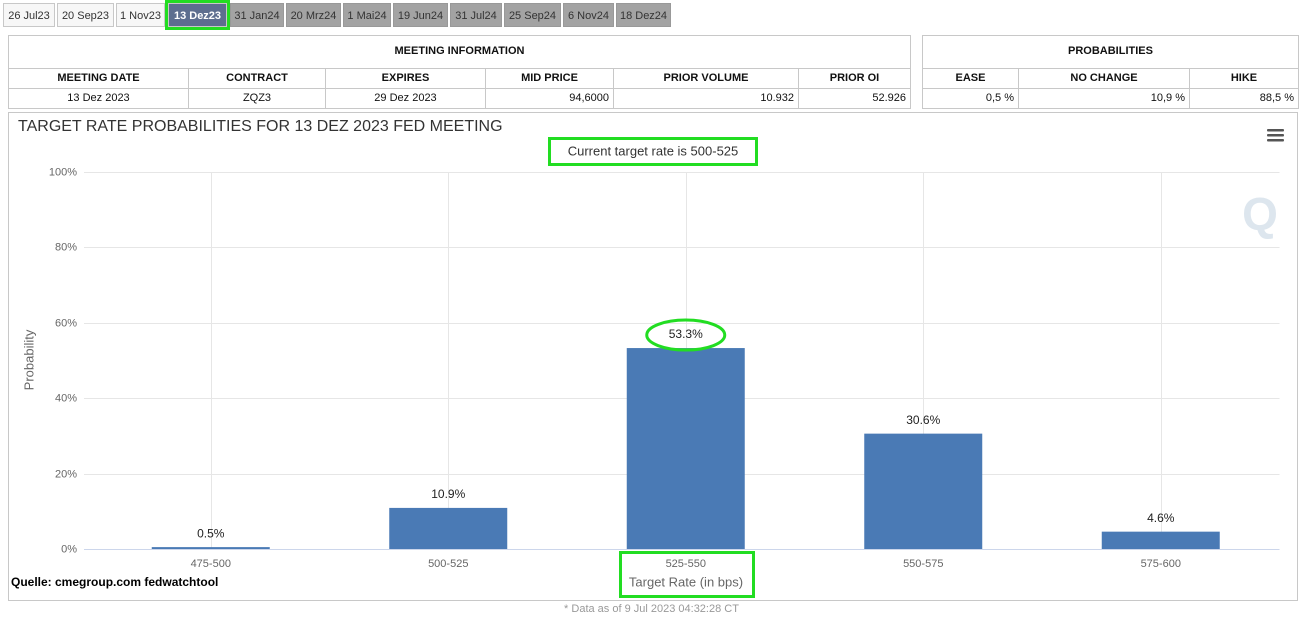 Image resolution: width=1303 pixels, height=624 pixels. I want to click on column-header: EXPIRES, so click(405, 78).